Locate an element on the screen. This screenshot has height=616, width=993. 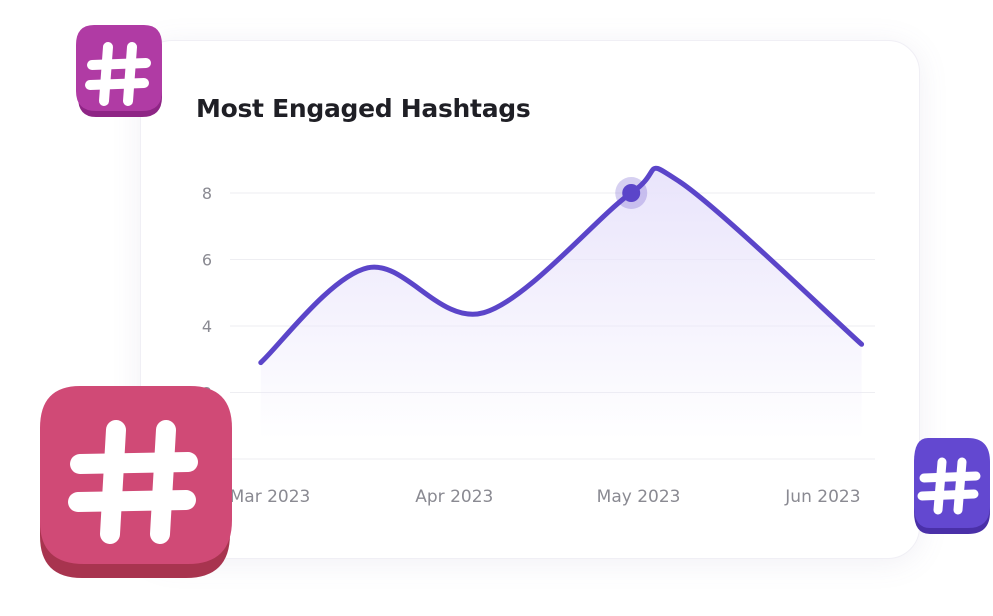
y-tick-label: 8 is located at coordinates (207, 193).